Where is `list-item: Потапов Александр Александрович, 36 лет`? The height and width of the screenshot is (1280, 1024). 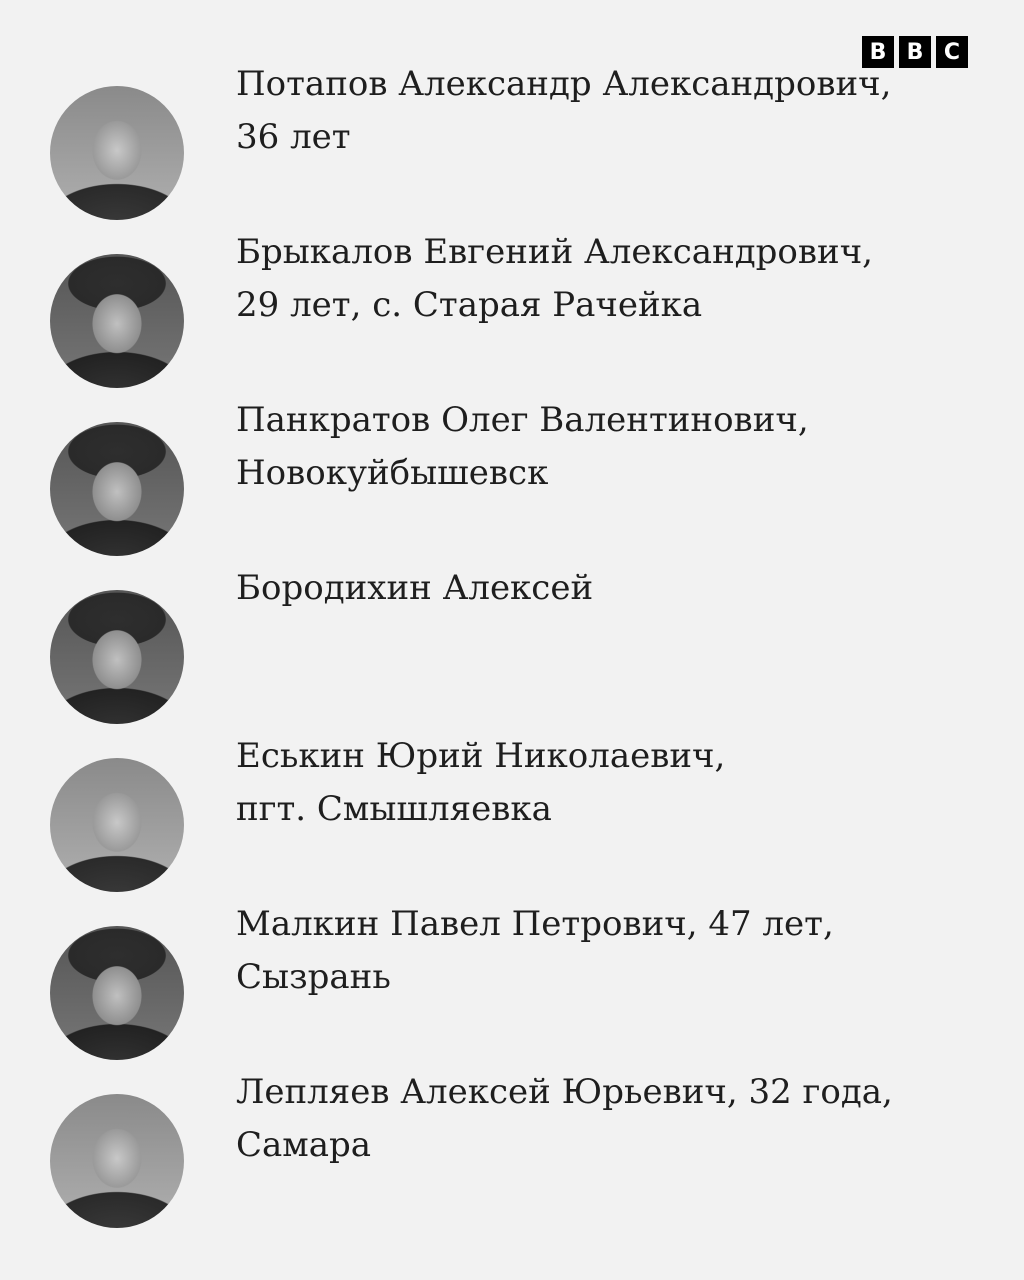 list-item: Потапов Александр Александрович, 36 лет is located at coordinates (520, 142).